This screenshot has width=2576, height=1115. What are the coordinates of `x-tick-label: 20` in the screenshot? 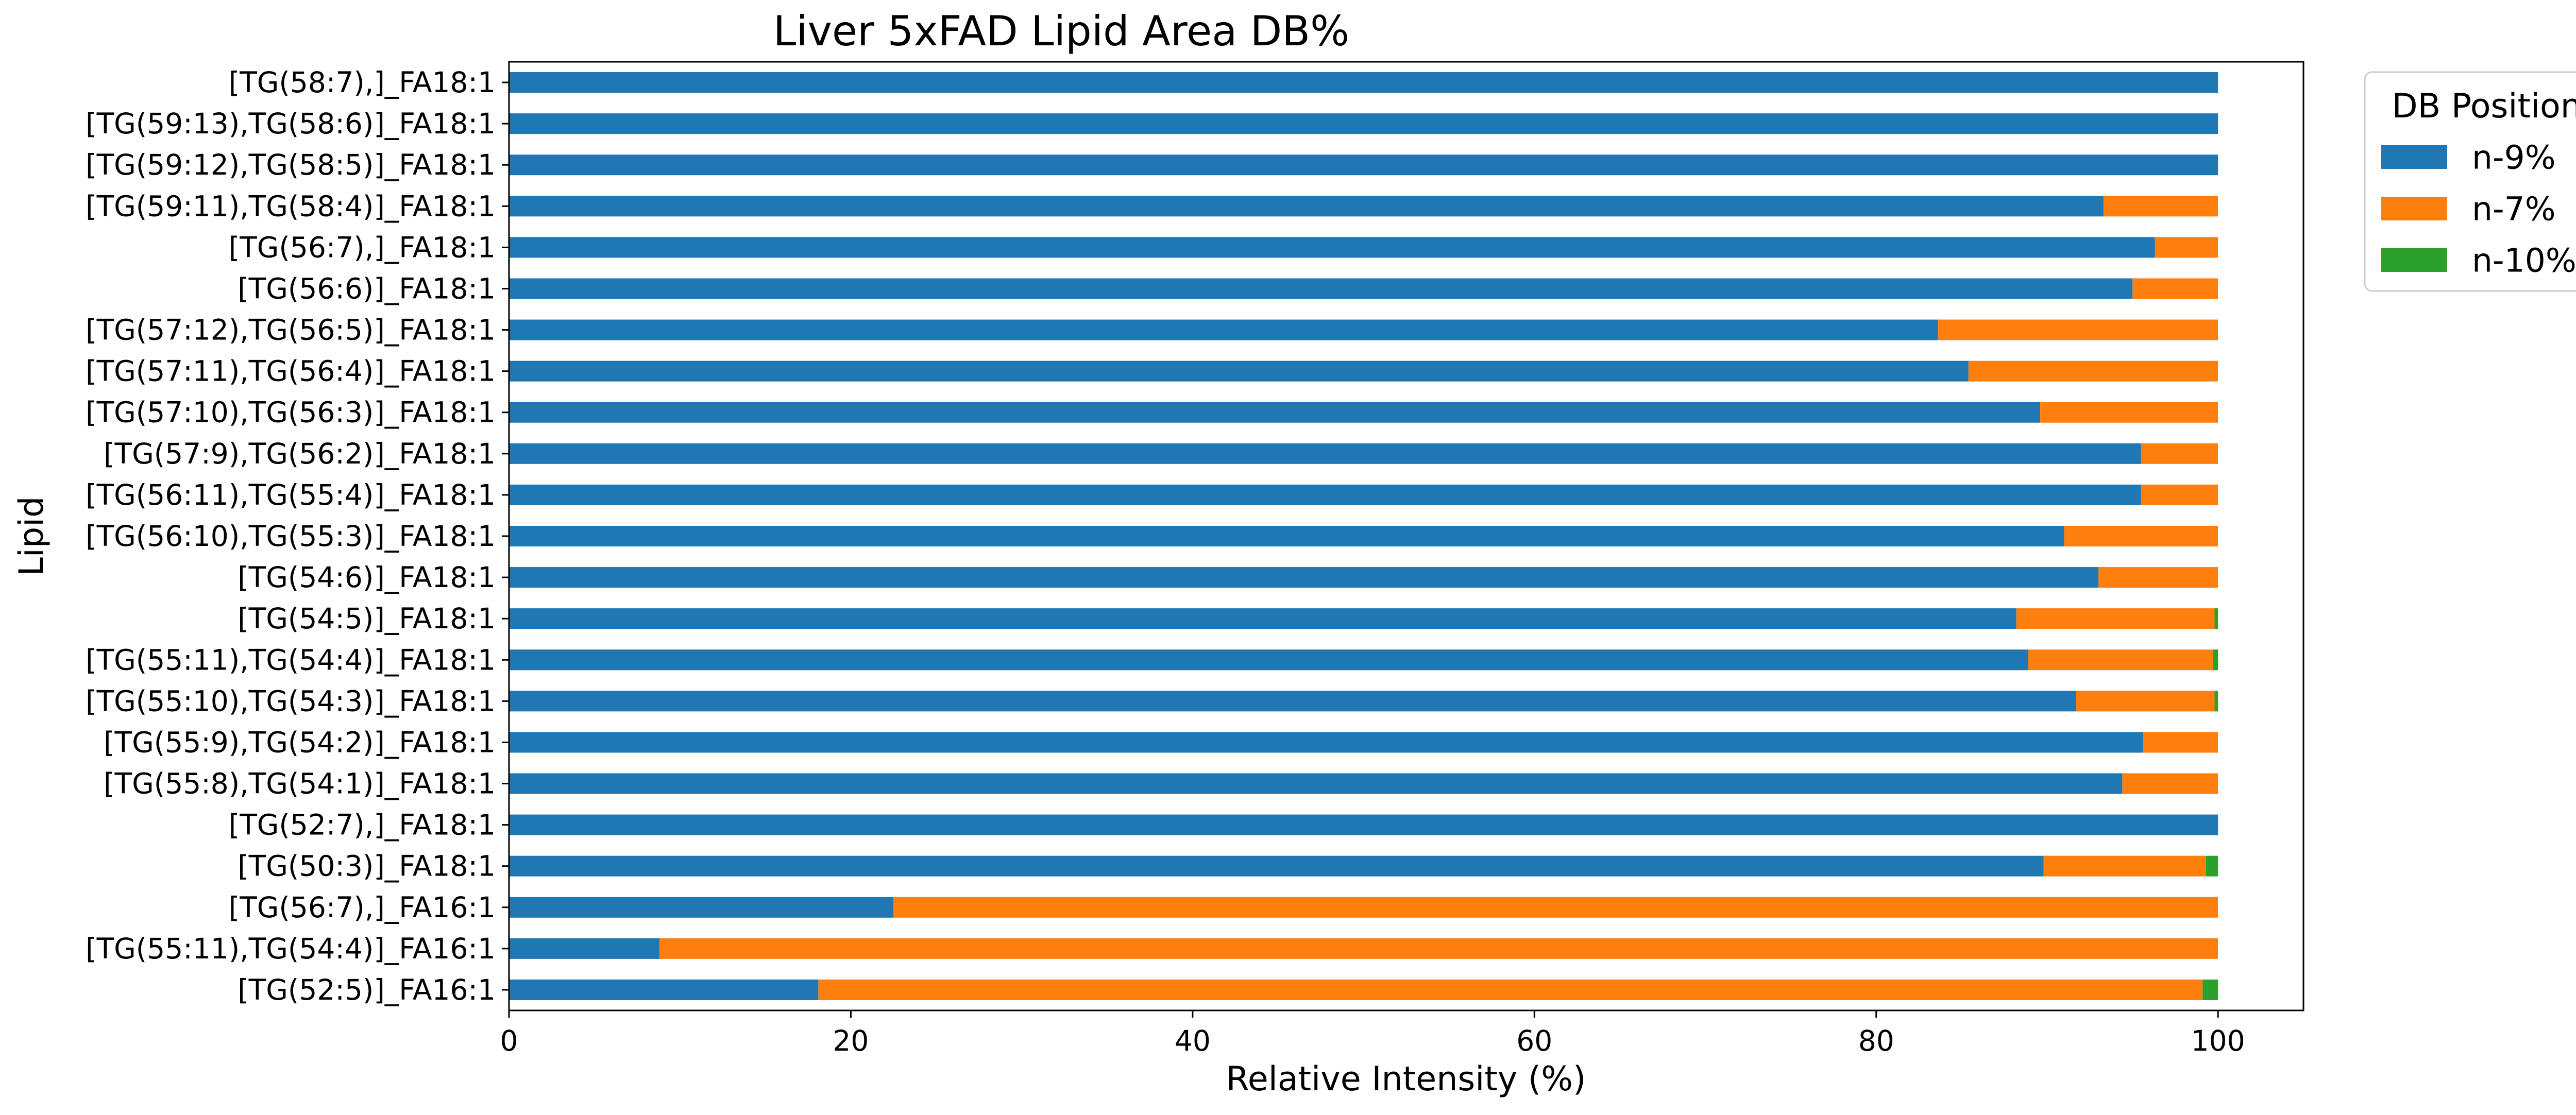 It's located at (851, 1040).